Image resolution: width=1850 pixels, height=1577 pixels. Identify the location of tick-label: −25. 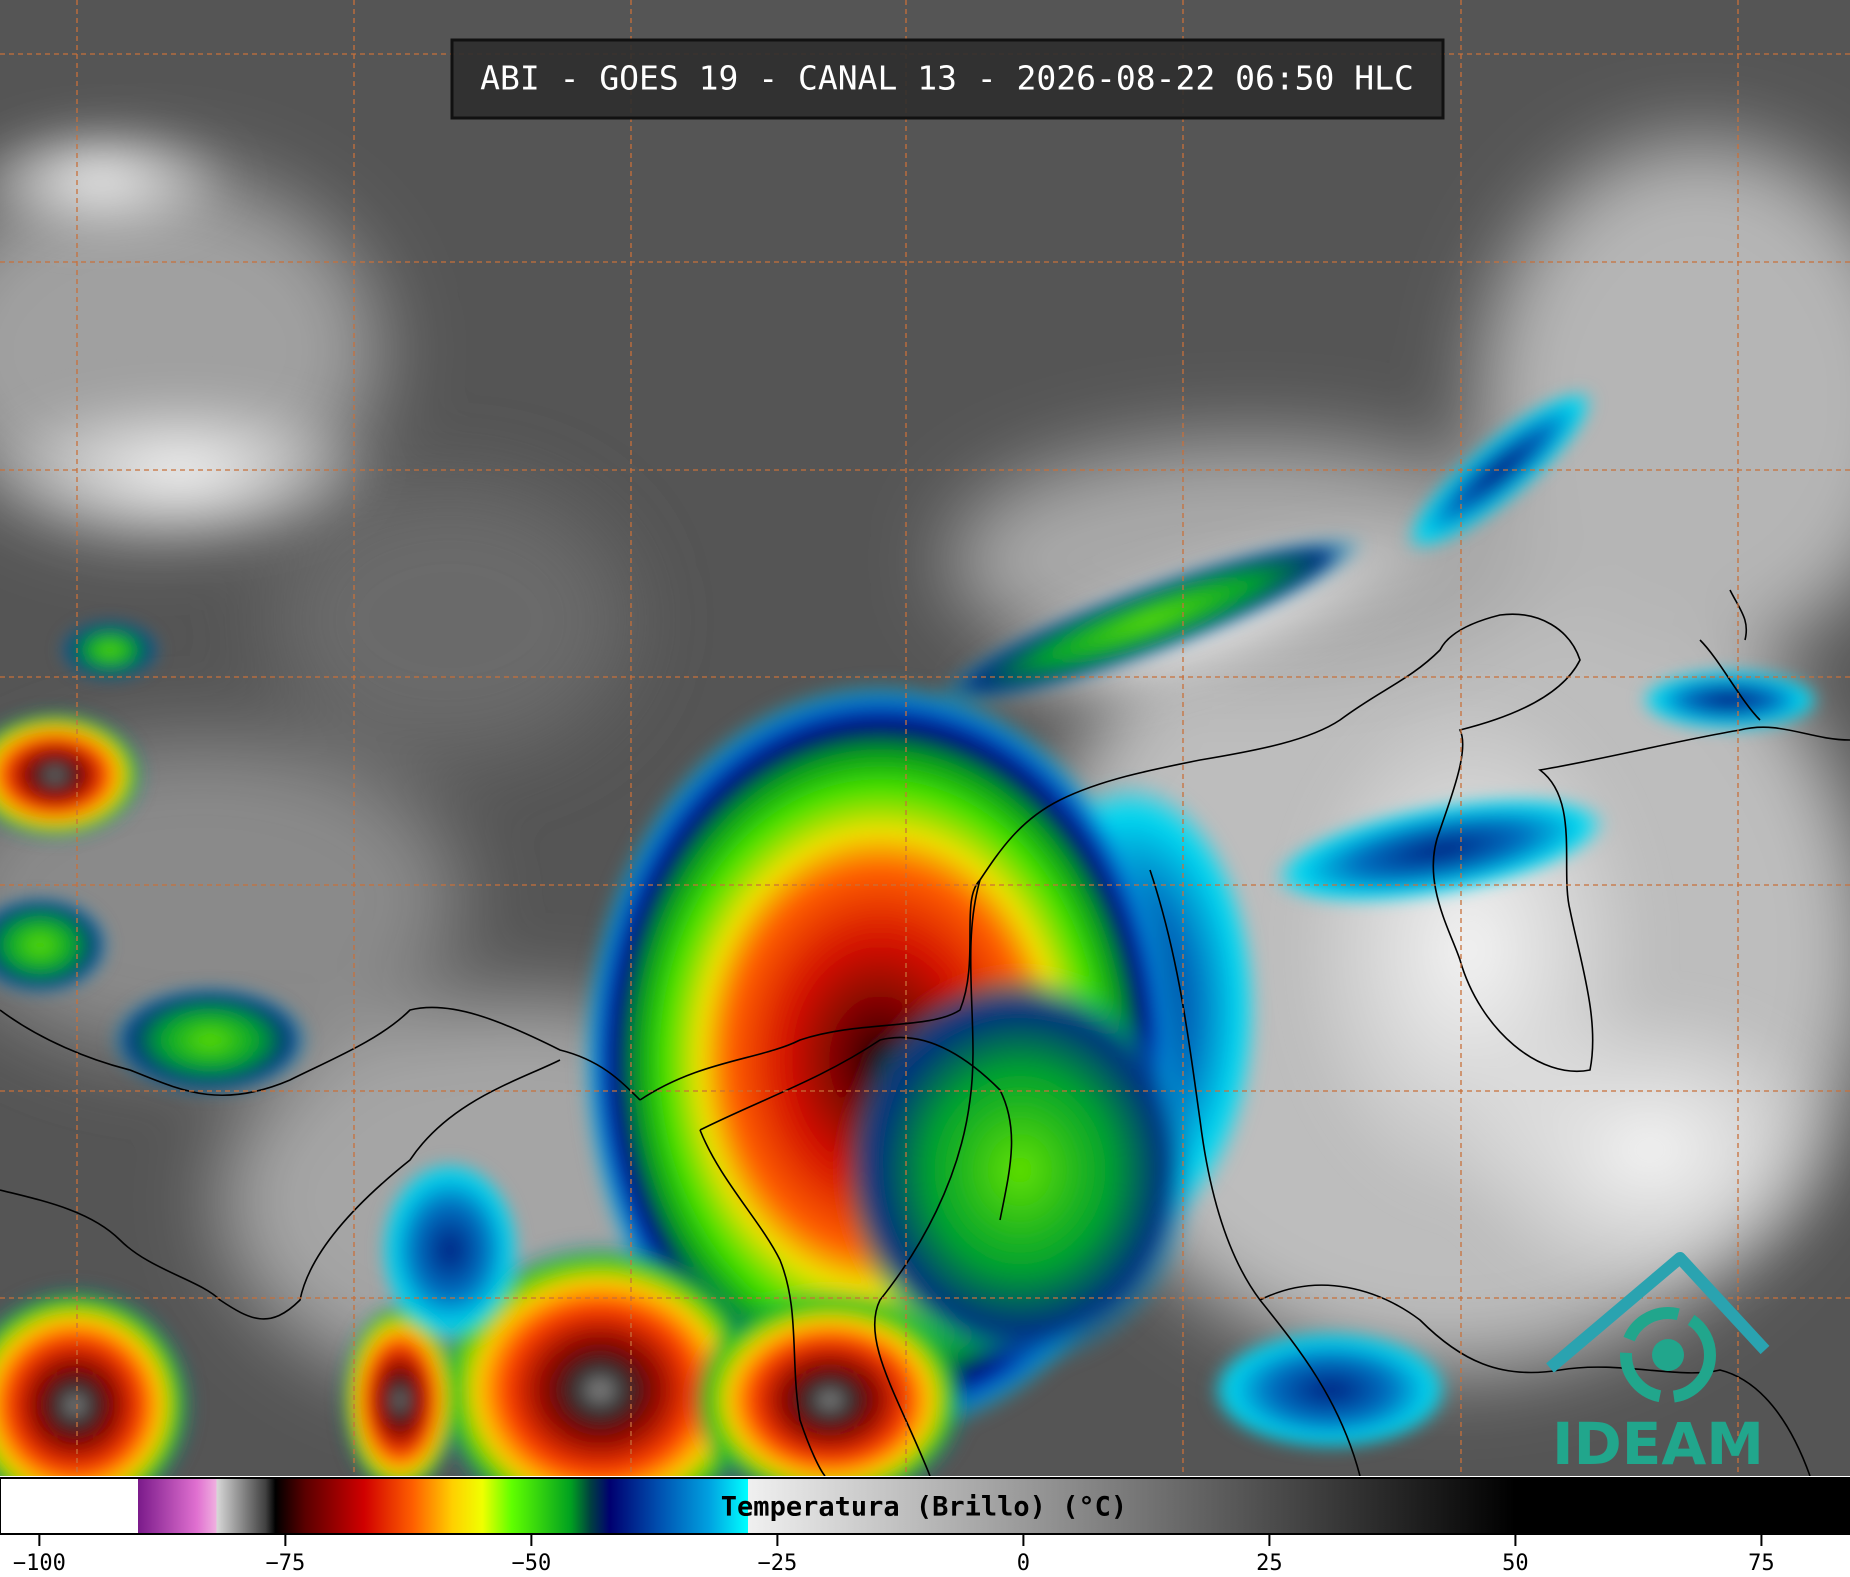
(778, 1563).